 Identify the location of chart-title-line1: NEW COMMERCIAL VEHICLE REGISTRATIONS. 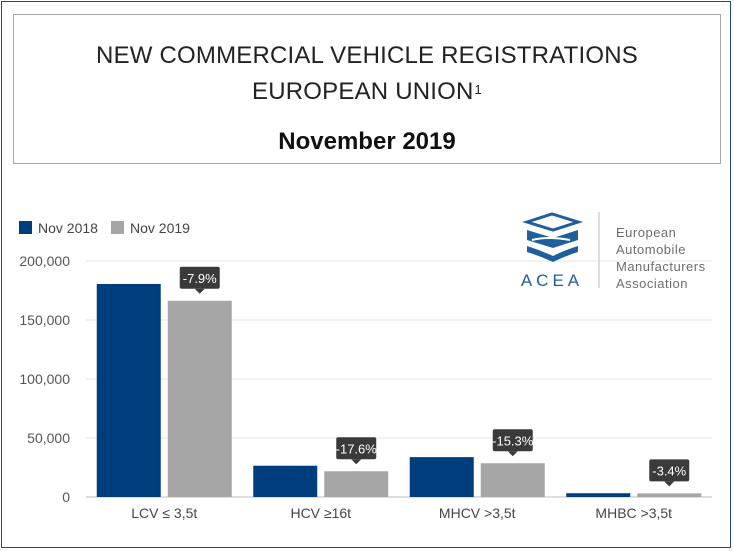
(367, 55).